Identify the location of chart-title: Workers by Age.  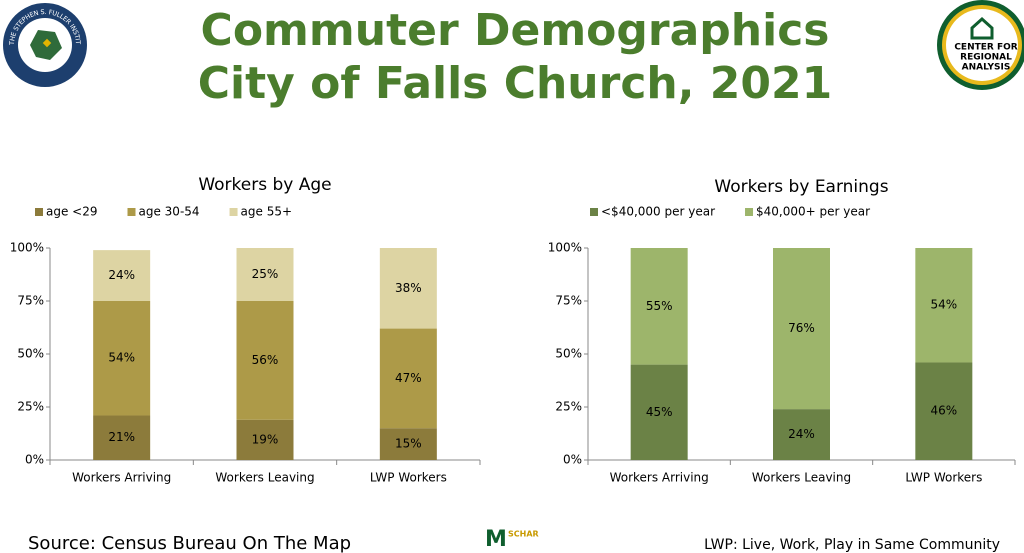
(264, 185).